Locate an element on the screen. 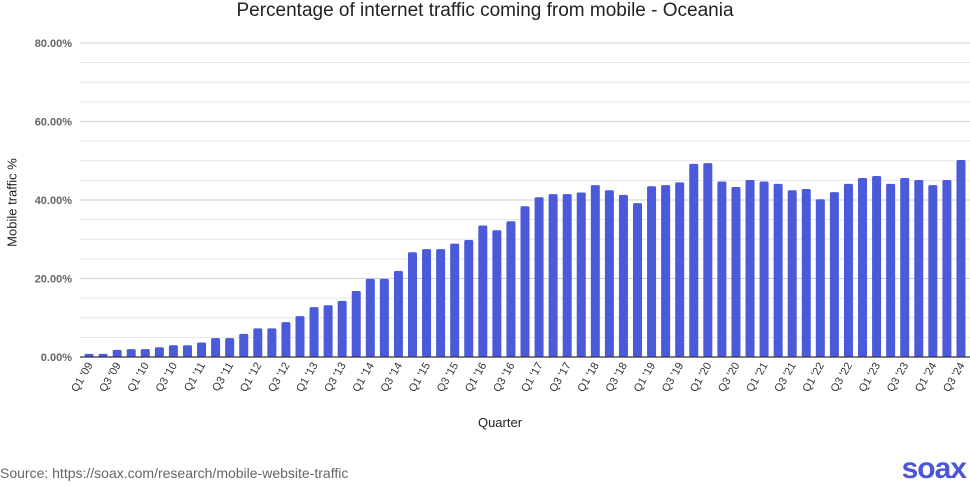 The height and width of the screenshot is (486, 970). x-tick-label: Q3 '19 is located at coordinates (673, 378).